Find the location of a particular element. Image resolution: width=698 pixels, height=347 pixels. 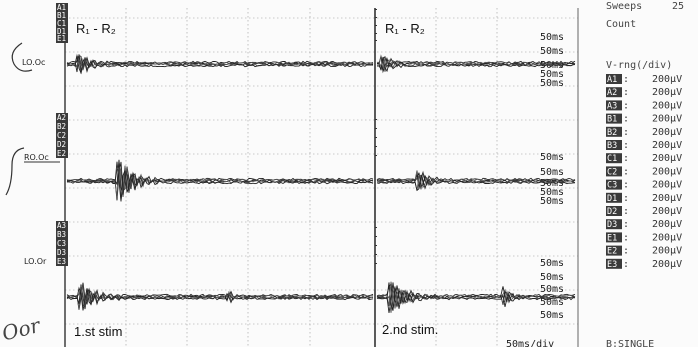

channel-tag-left: A3 is located at coordinates (62, 225).